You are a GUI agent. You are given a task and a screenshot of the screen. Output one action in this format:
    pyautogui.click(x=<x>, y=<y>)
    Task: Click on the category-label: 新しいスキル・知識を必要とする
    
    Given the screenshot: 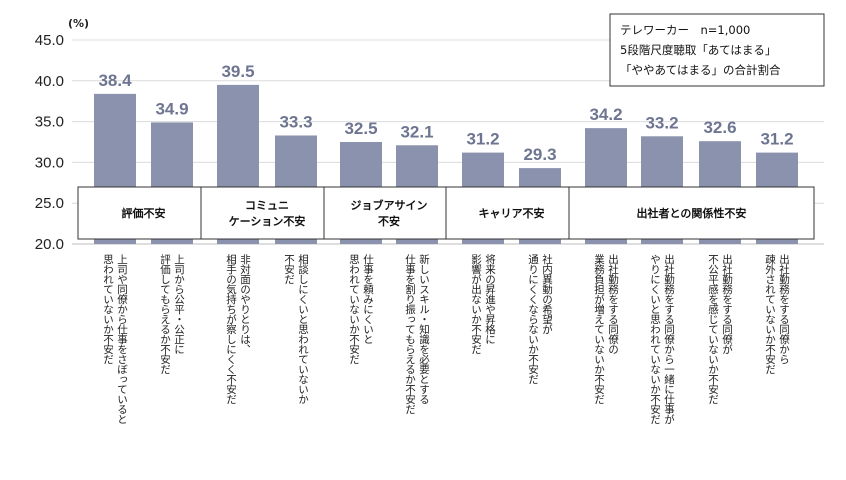 What is the action you would take?
    pyautogui.click(x=424, y=328)
    